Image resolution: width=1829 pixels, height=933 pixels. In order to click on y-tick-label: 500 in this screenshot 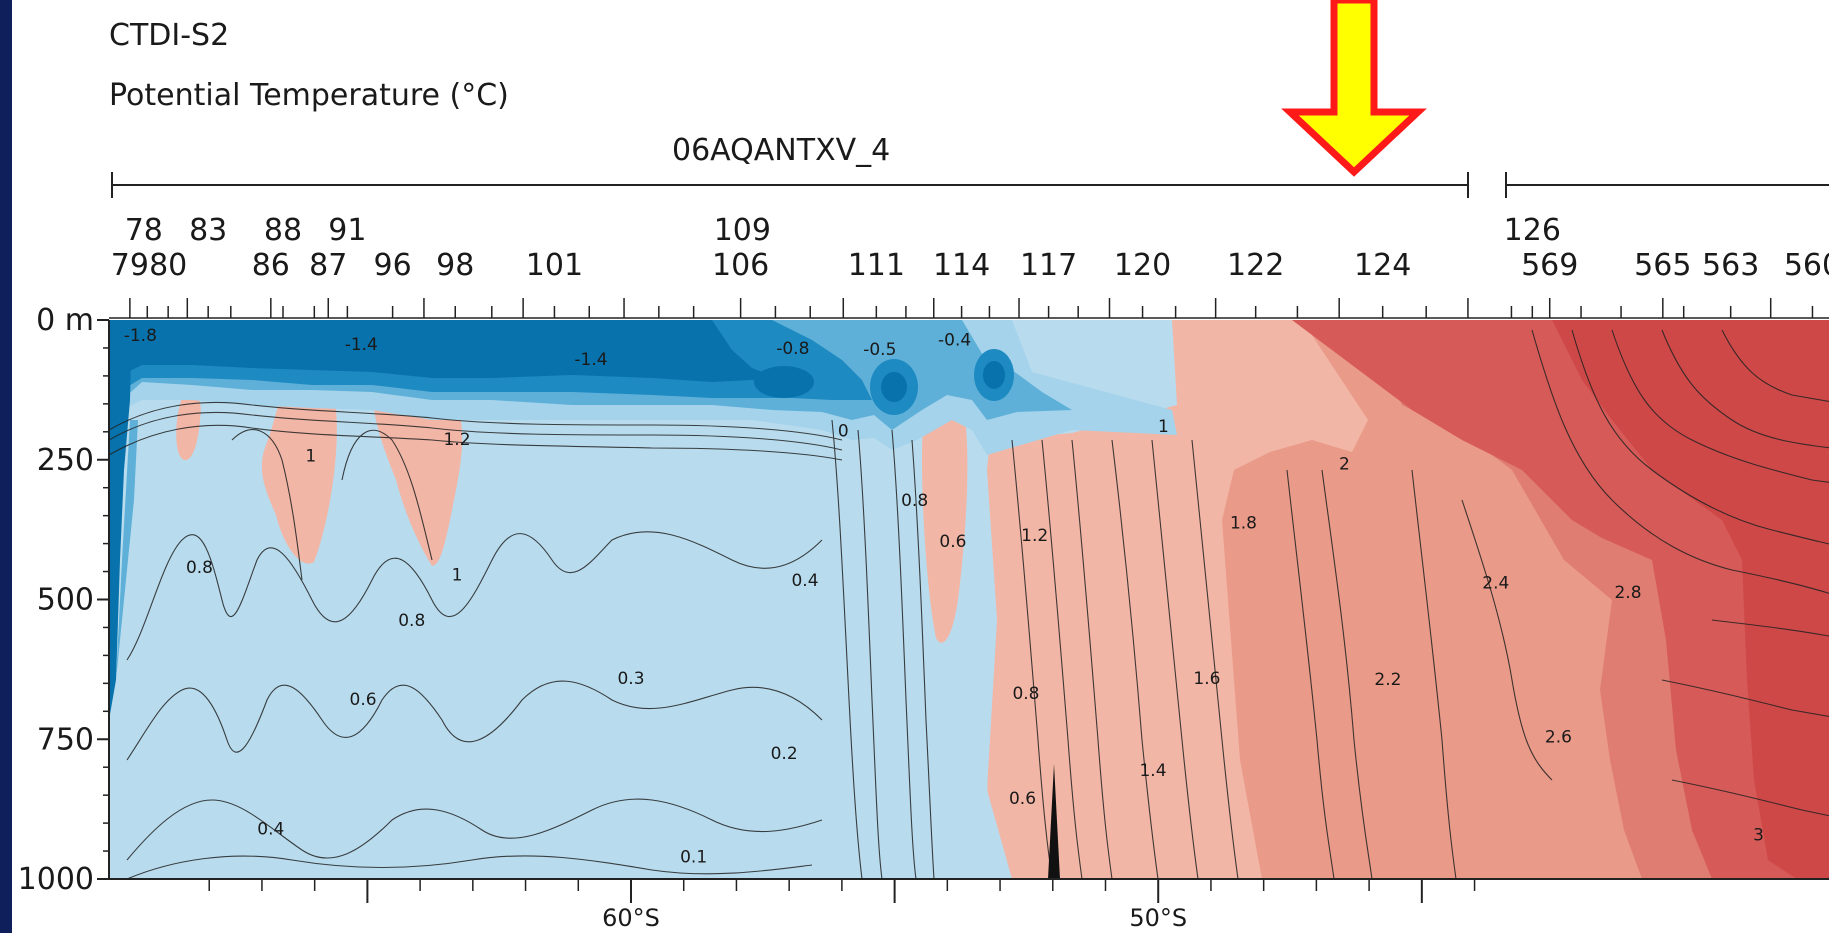, I will do `click(65, 600)`.